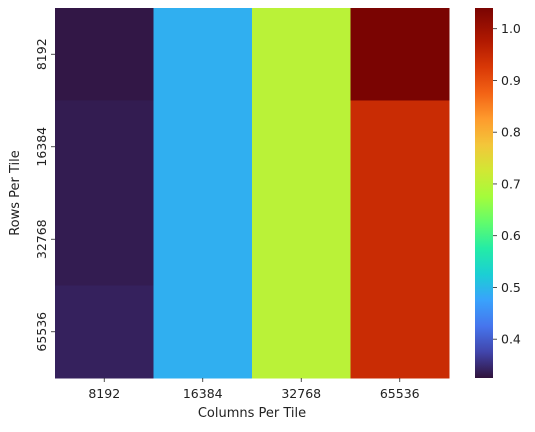 The width and height of the screenshot is (535, 432). Describe the element at coordinates (511, 183) in the screenshot. I see `colorbar-tick-label: 0.7` at that location.